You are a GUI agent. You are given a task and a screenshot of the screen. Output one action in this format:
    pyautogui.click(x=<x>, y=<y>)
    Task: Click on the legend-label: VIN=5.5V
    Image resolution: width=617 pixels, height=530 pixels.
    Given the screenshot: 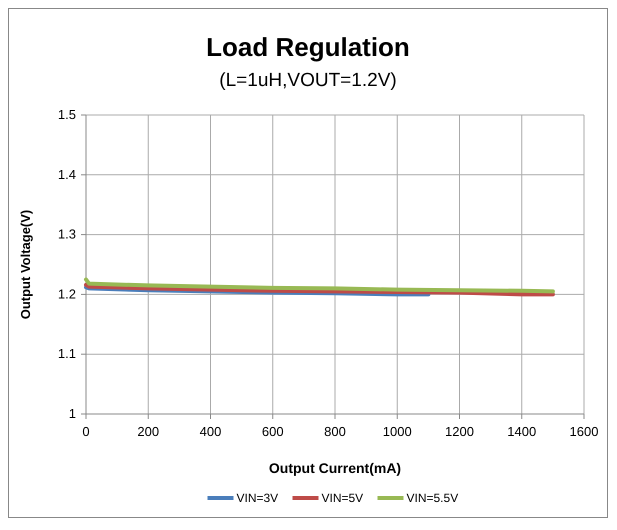 What is the action you would take?
    pyautogui.click(x=432, y=498)
    